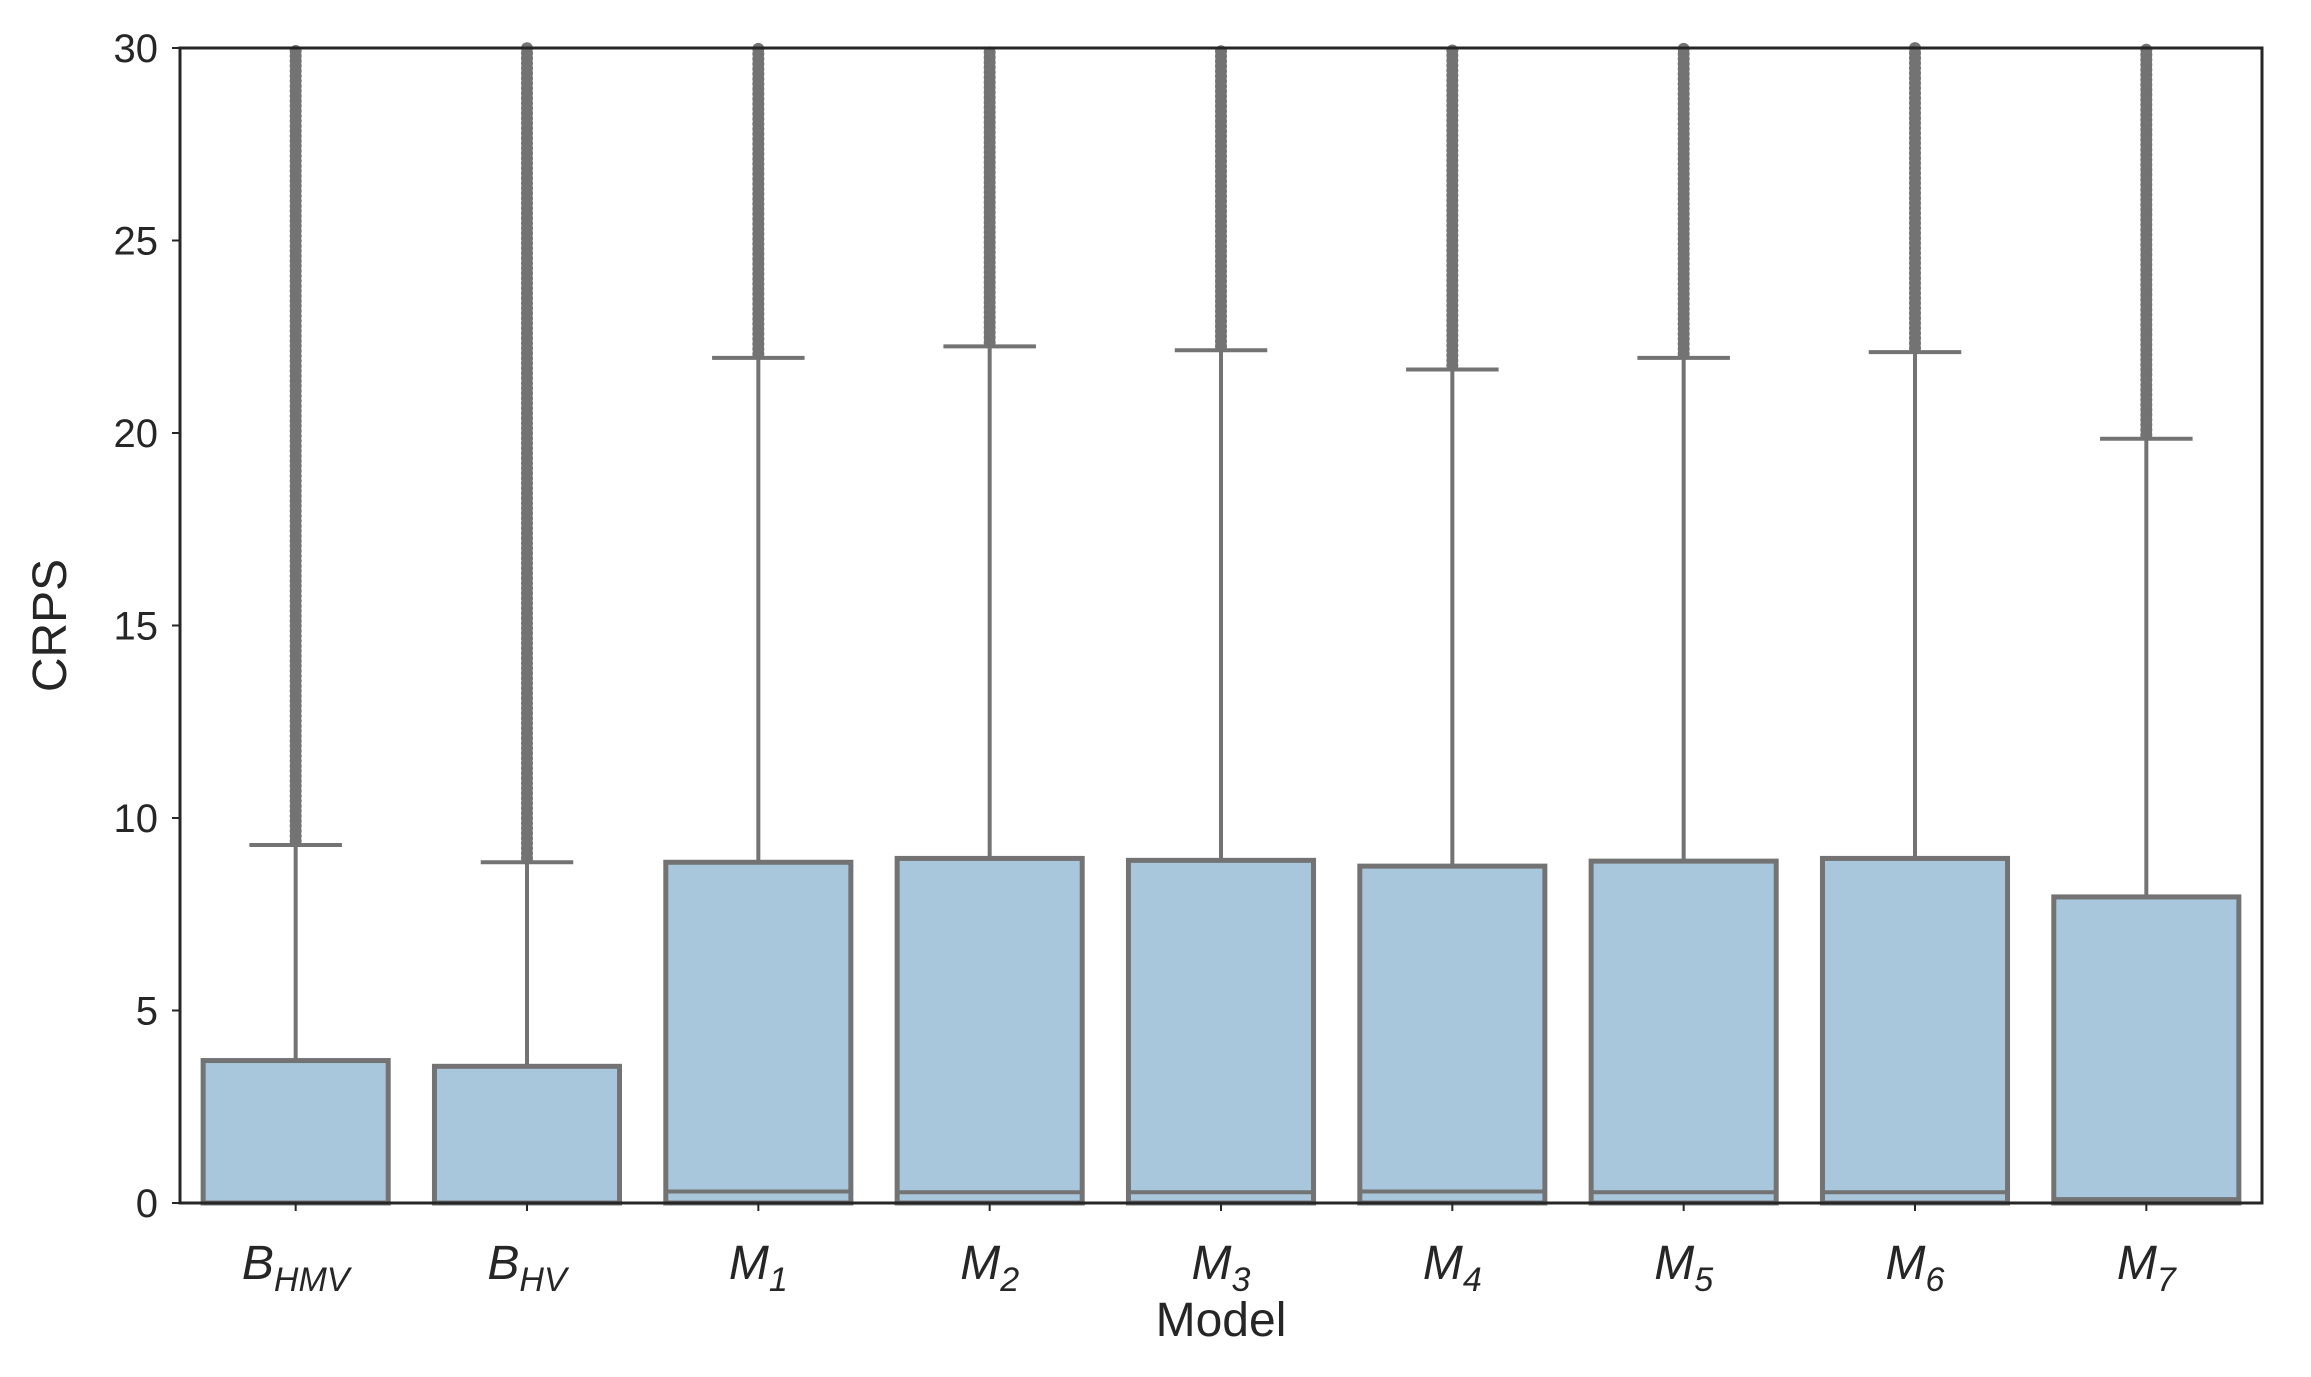 This screenshot has width=2311, height=1377. I want to click on x-tick-label-subscript: 3, so click(1241, 1280).